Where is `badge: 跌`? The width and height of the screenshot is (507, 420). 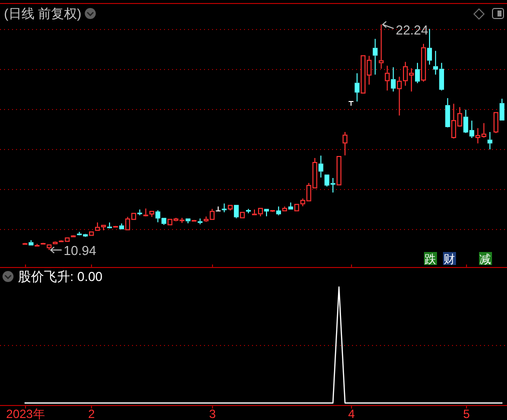 badge: 跌 is located at coordinates (430, 259).